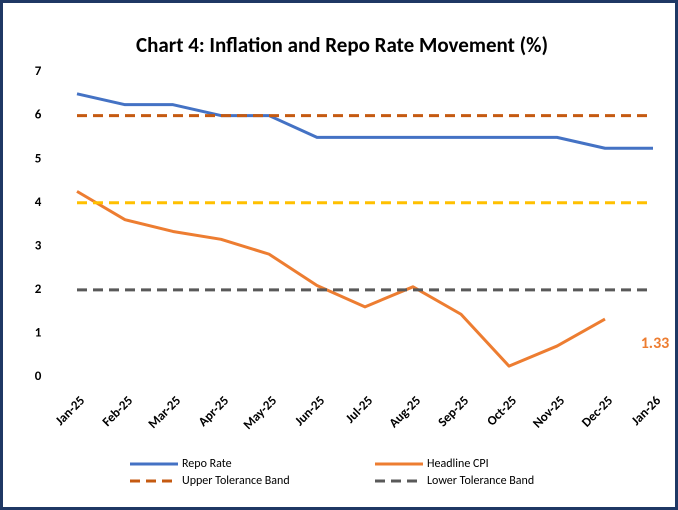 The image size is (678, 510). What do you see at coordinates (38, 245) in the screenshot?
I see `y-tick-label: 3` at bounding box center [38, 245].